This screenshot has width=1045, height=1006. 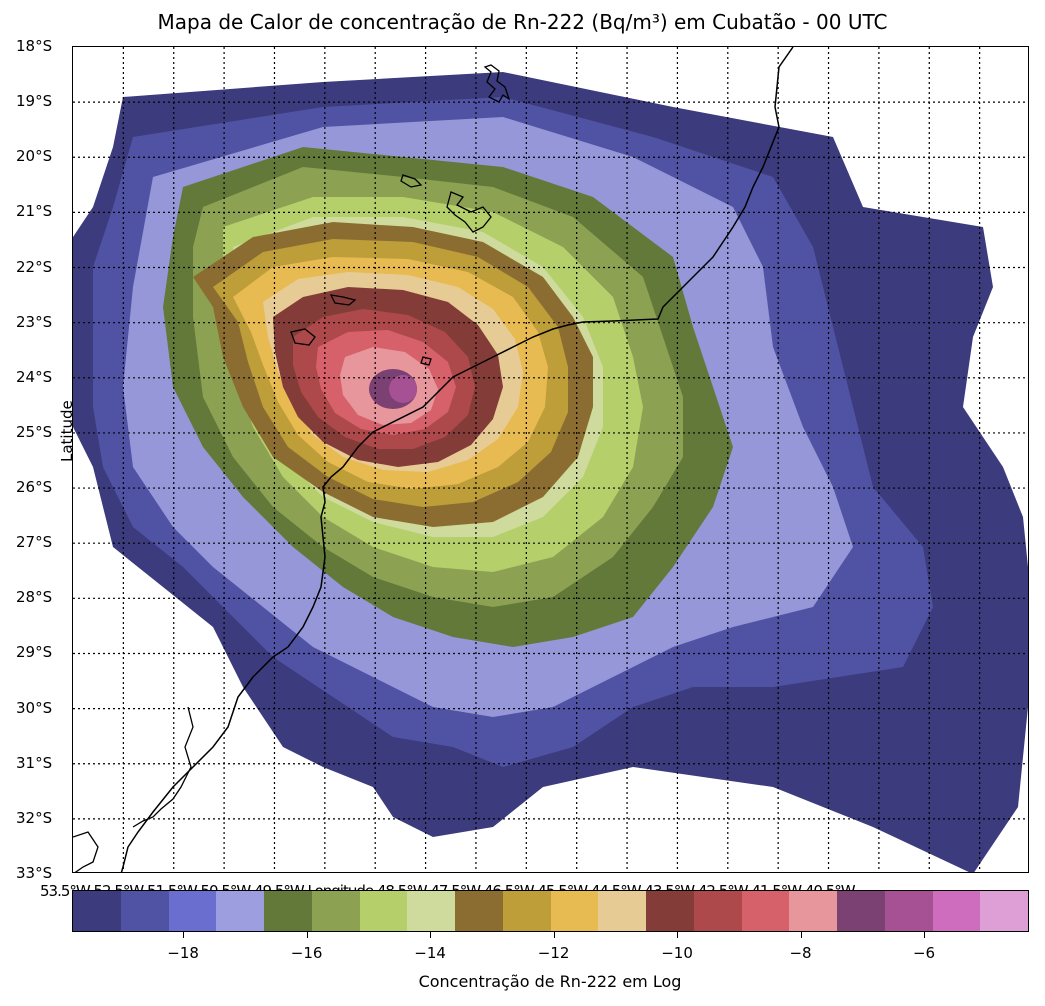 I want to click on colorbar, so click(x=550, y=911).